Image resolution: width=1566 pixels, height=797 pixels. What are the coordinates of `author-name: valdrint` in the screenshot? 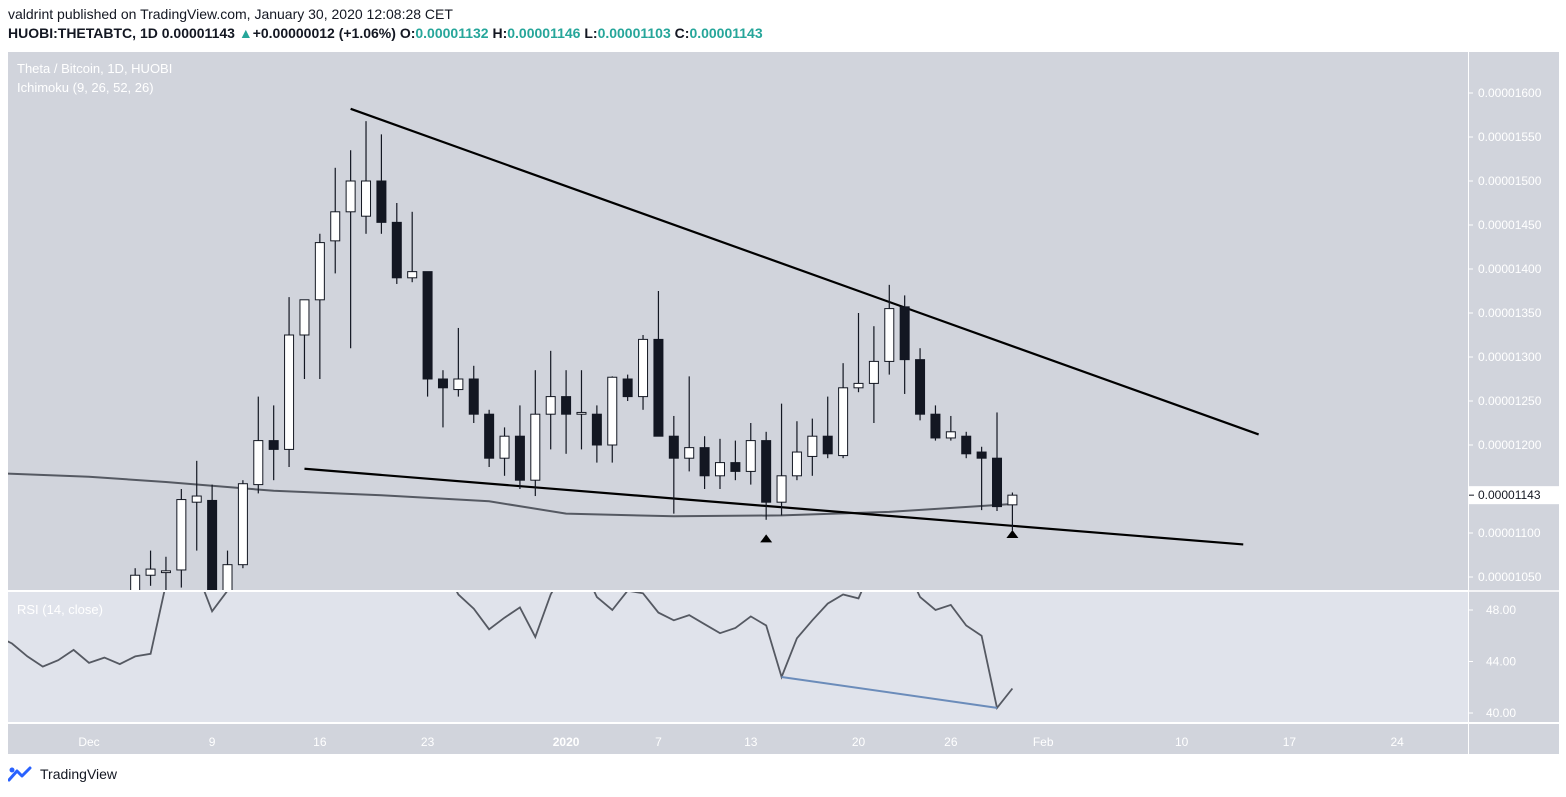 It's located at (31, 14).